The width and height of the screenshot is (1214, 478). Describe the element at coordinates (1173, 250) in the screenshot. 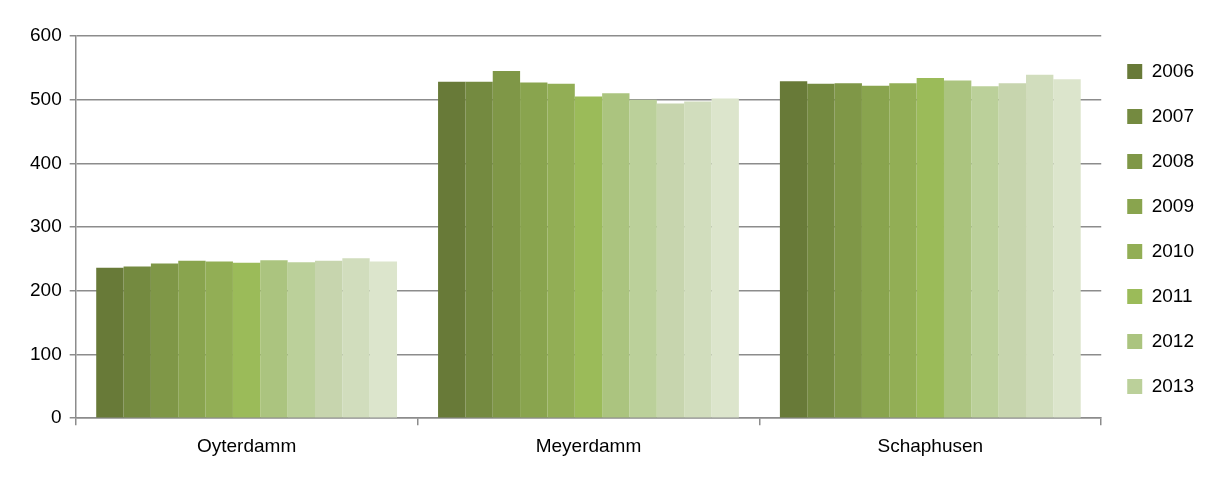

I see `legend-label: 2010` at that location.